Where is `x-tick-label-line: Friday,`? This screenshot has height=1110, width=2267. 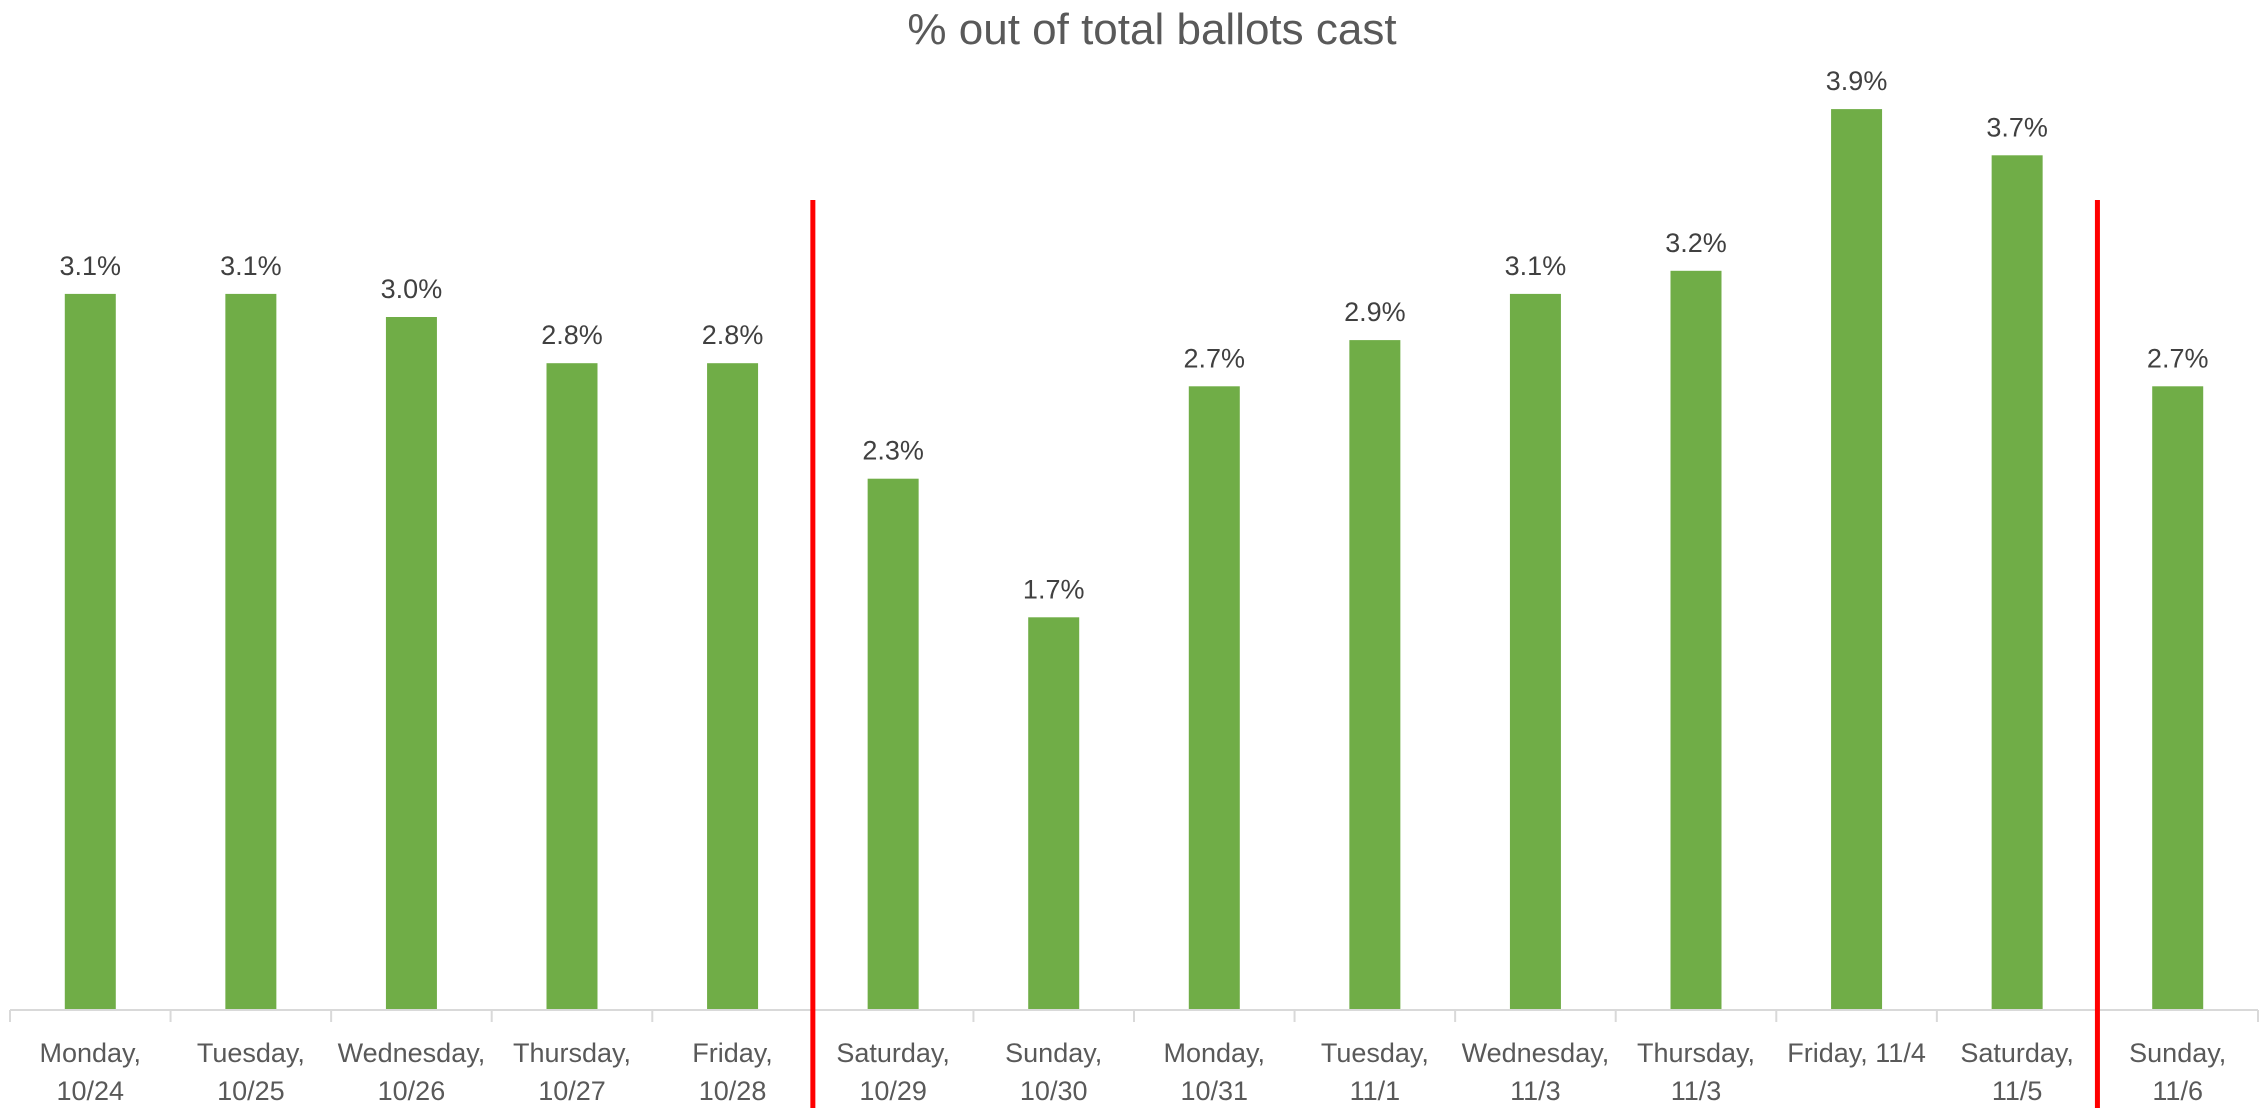 x-tick-label-line: Friday, is located at coordinates (732, 1053).